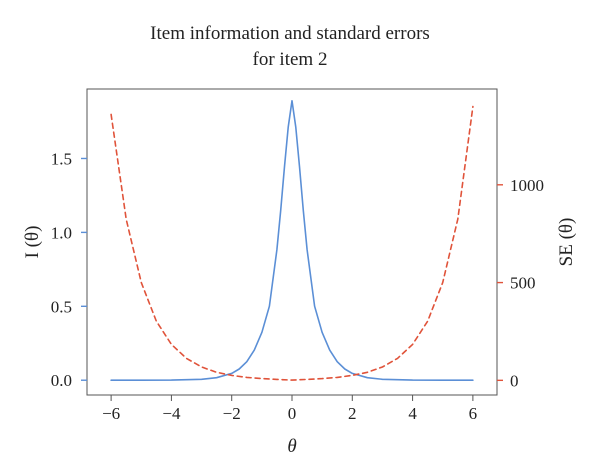 The width and height of the screenshot is (600, 476). Describe the element at coordinates (352, 413) in the screenshot. I see `x-tick-label: 2` at that location.